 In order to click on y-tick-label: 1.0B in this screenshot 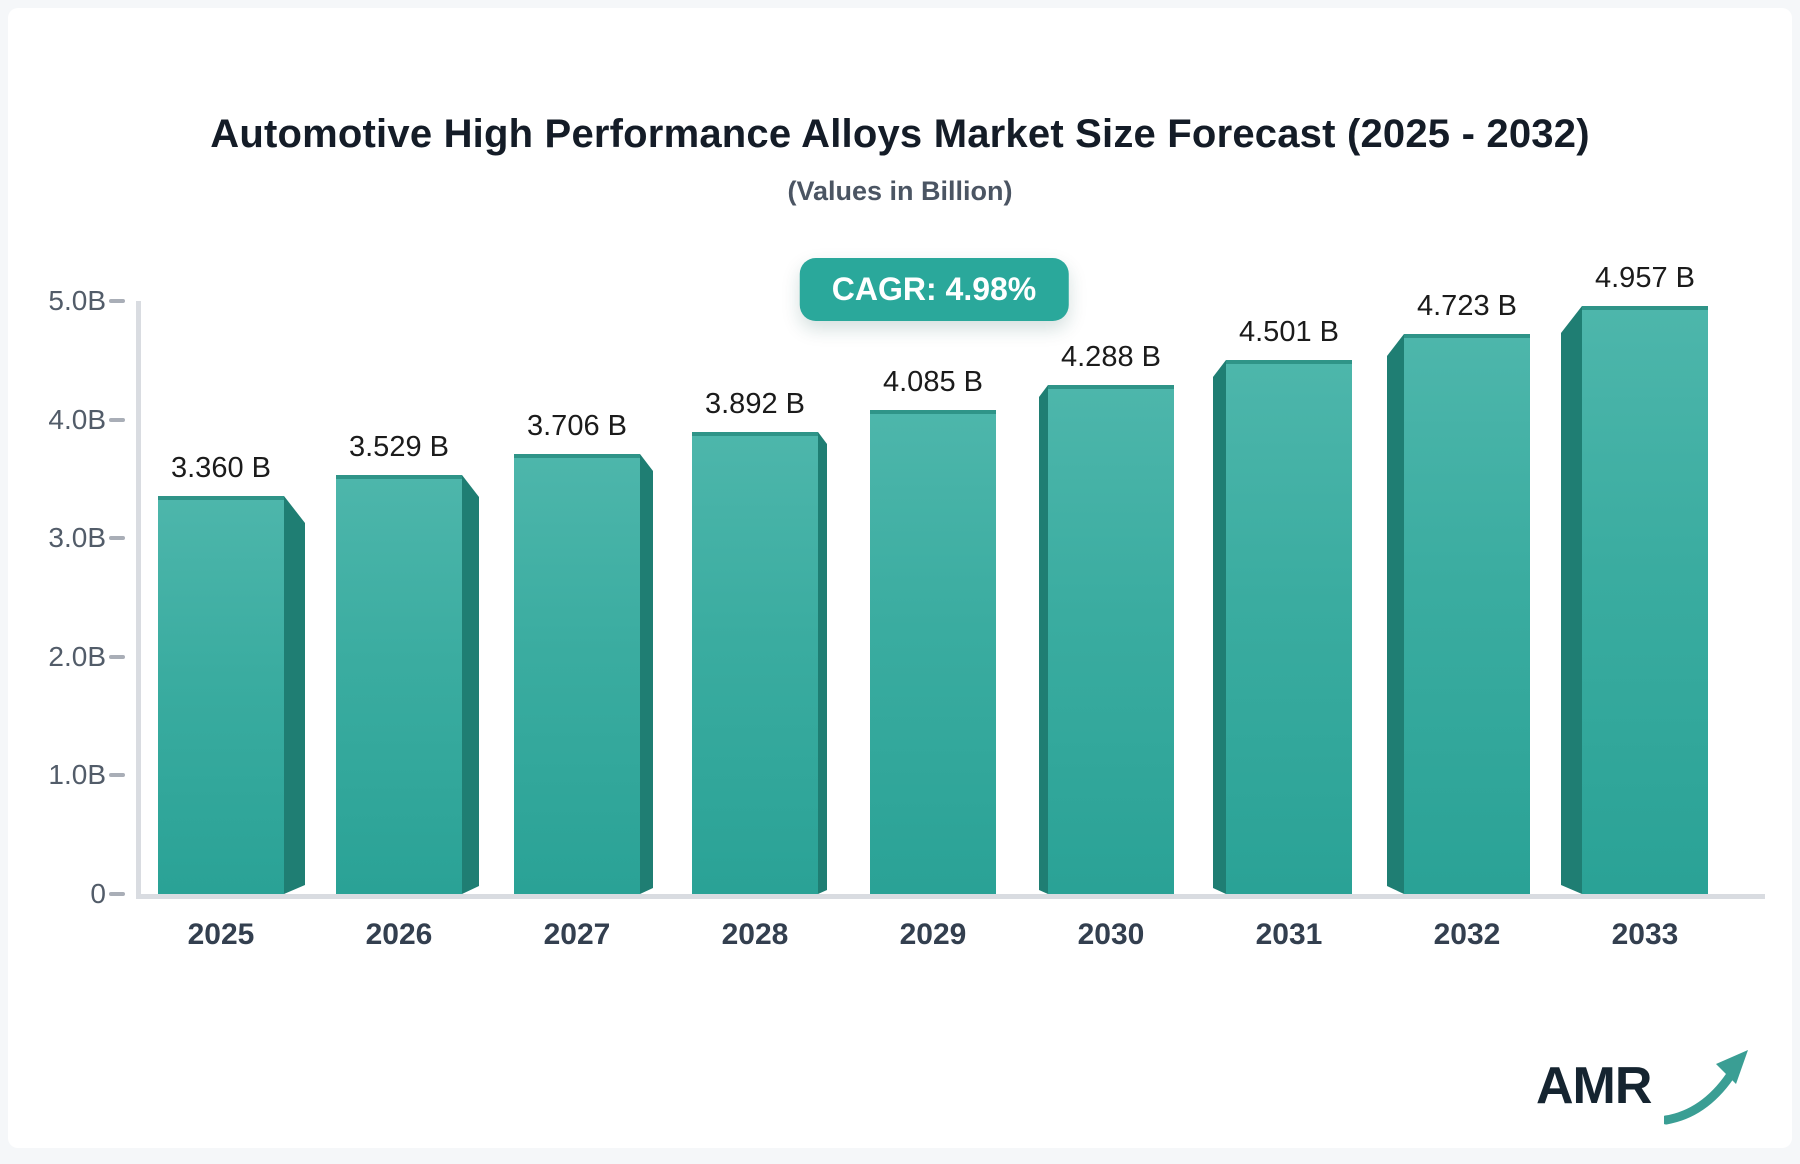, I will do `click(77, 775)`.